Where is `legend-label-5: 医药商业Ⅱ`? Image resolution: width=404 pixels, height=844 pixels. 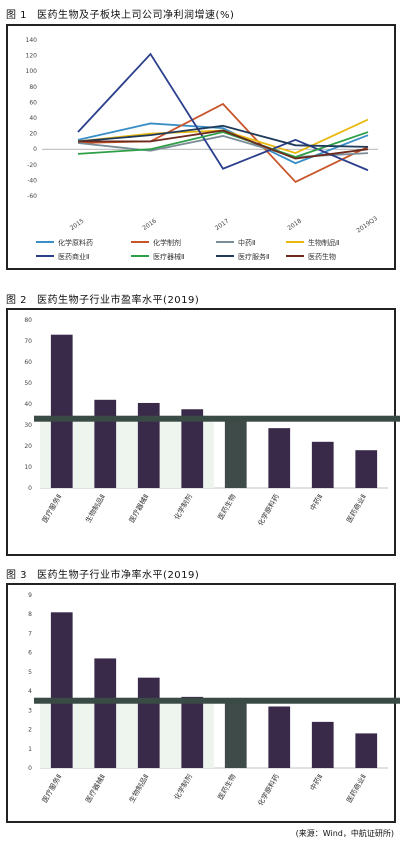 legend-label-5: 医药商业Ⅱ is located at coordinates (73, 256).